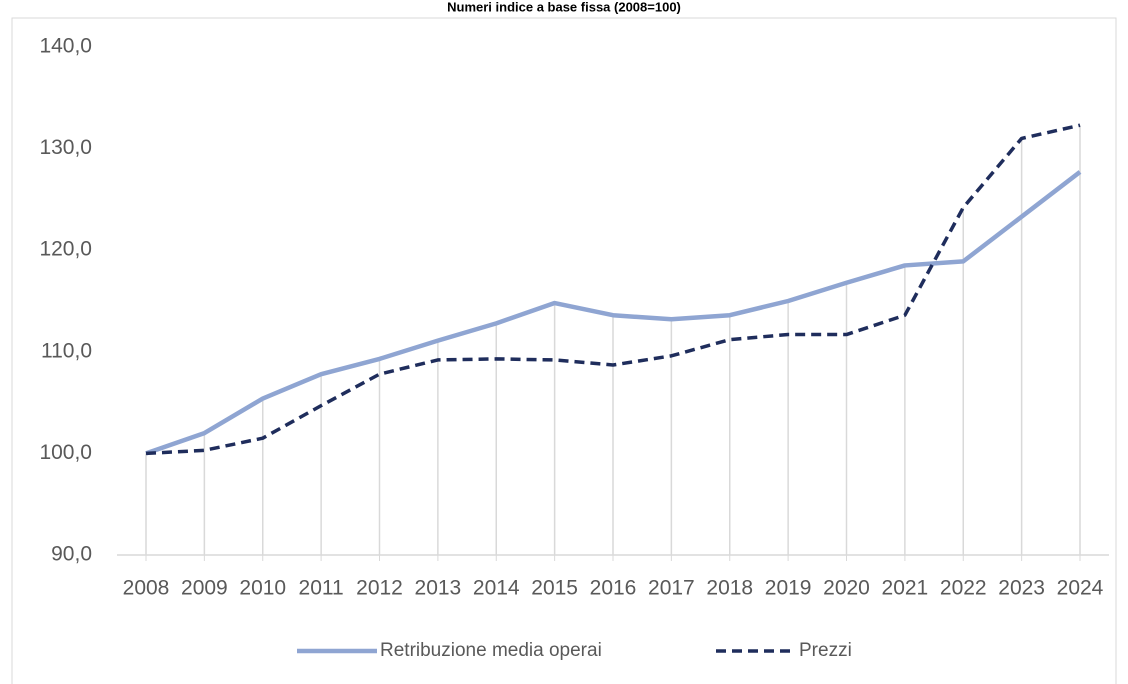 Image resolution: width=1128 pixels, height=684 pixels. Describe the element at coordinates (438, 588) in the screenshot. I see `x-tick-label: 2013` at that location.